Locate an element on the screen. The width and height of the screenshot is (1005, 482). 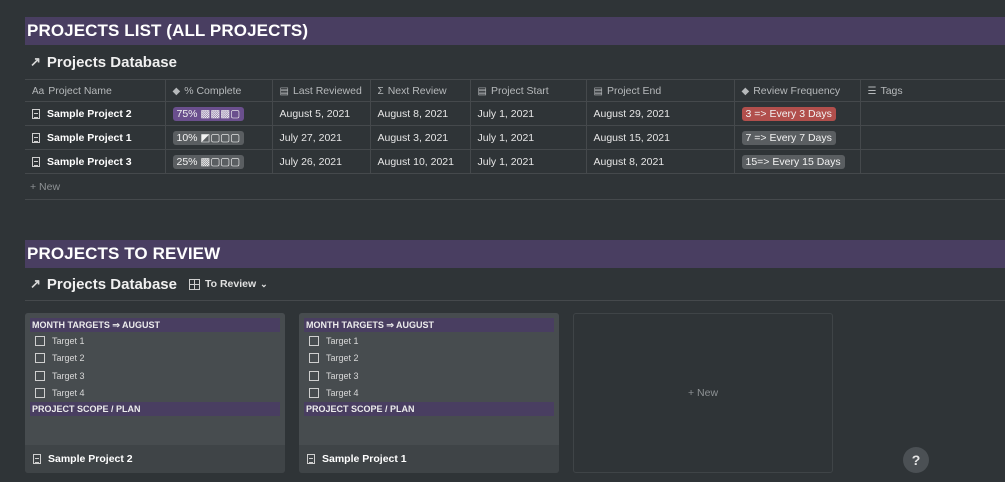
cell-last-reviewed: August 5, 2021 is located at coordinates (321, 113).